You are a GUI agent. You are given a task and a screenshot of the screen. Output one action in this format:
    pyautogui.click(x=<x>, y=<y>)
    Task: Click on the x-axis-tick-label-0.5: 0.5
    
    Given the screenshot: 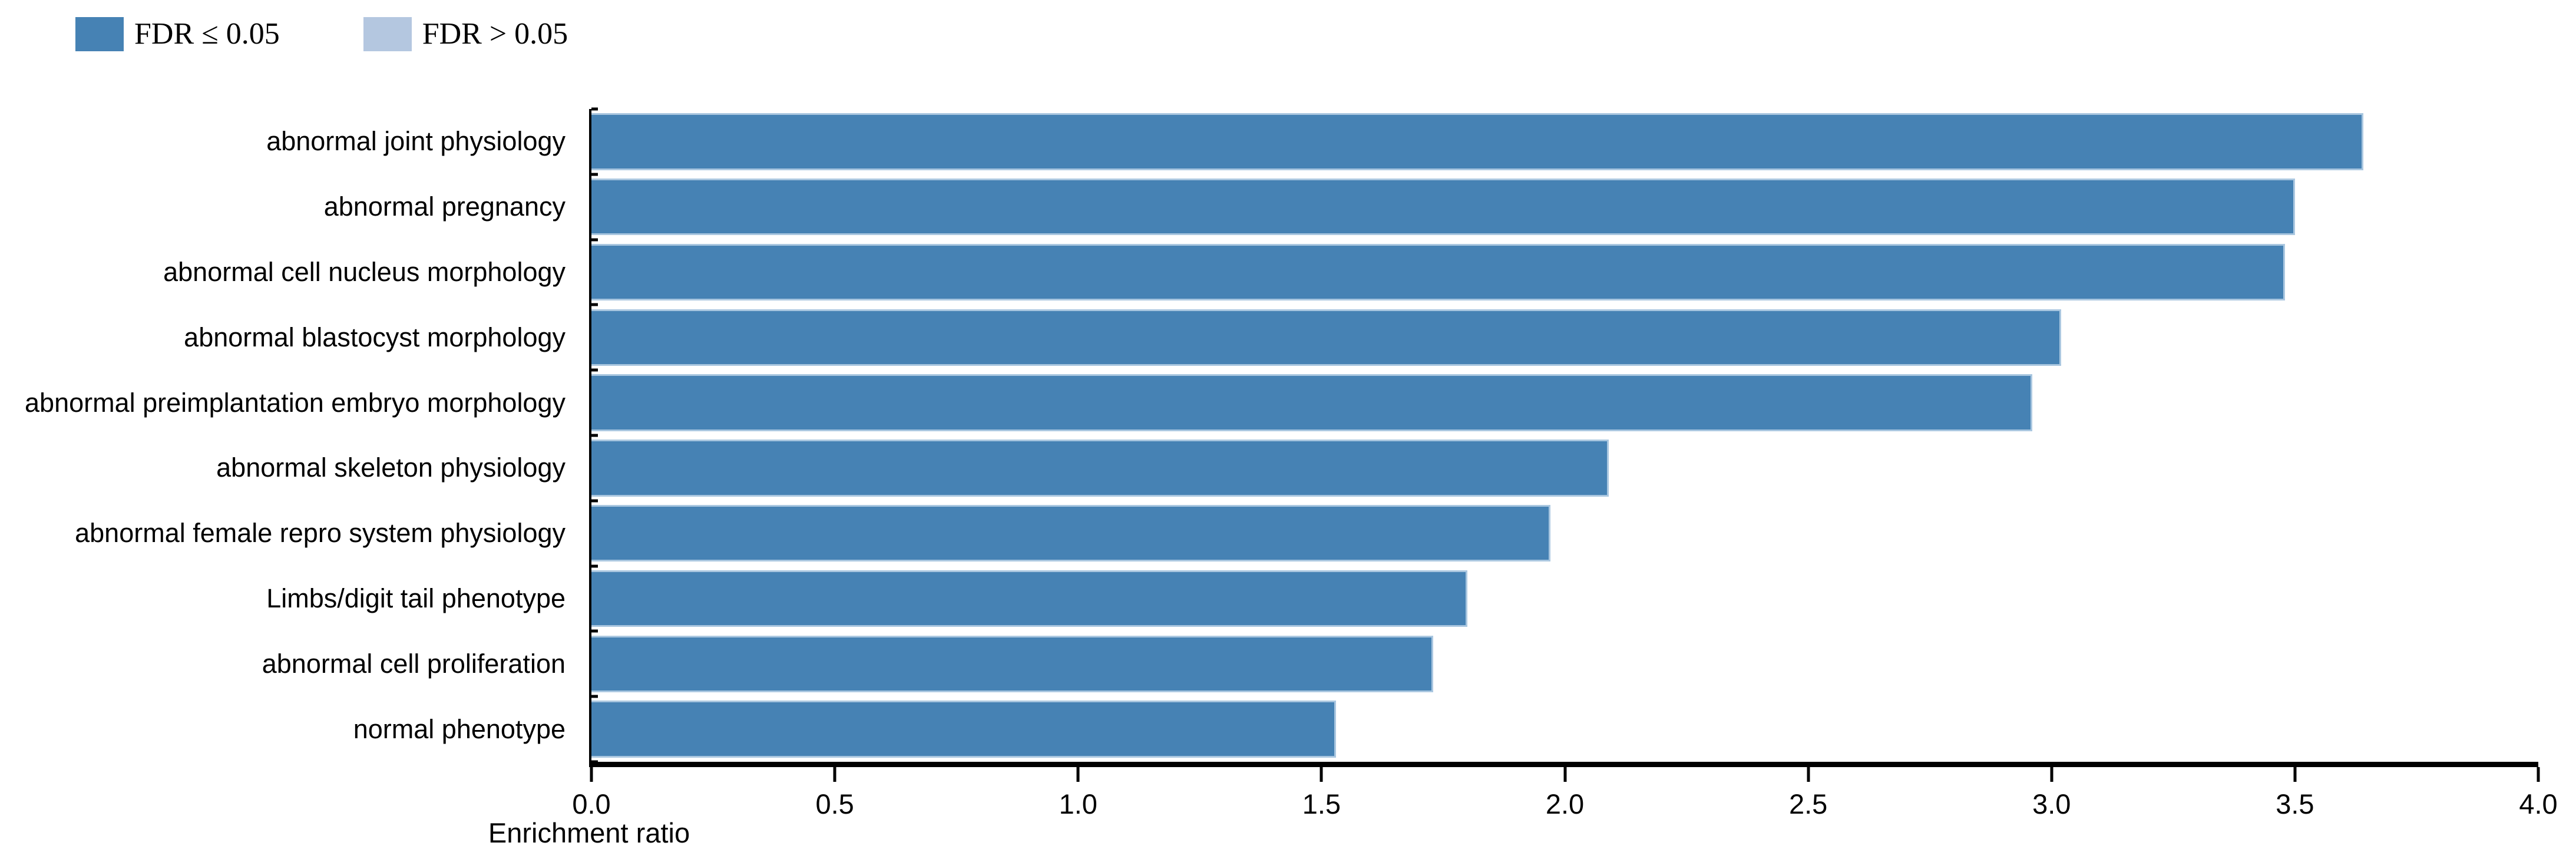 What is the action you would take?
    pyautogui.click(x=834, y=804)
    